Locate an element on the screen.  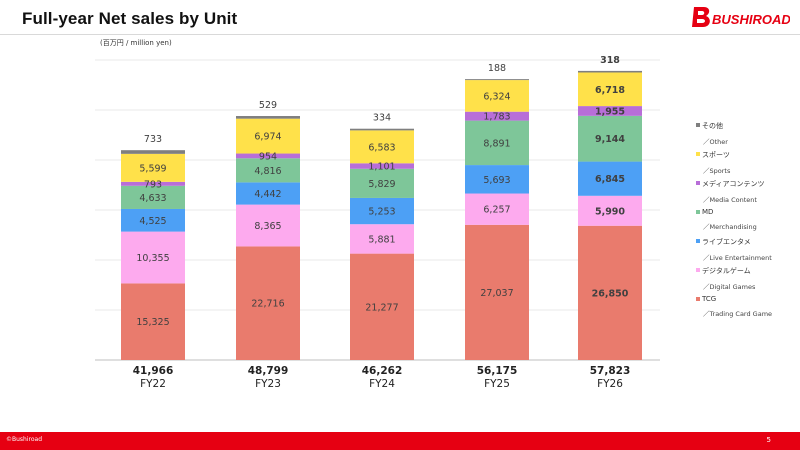
data-label: 6,845 is located at coordinates (610, 179).